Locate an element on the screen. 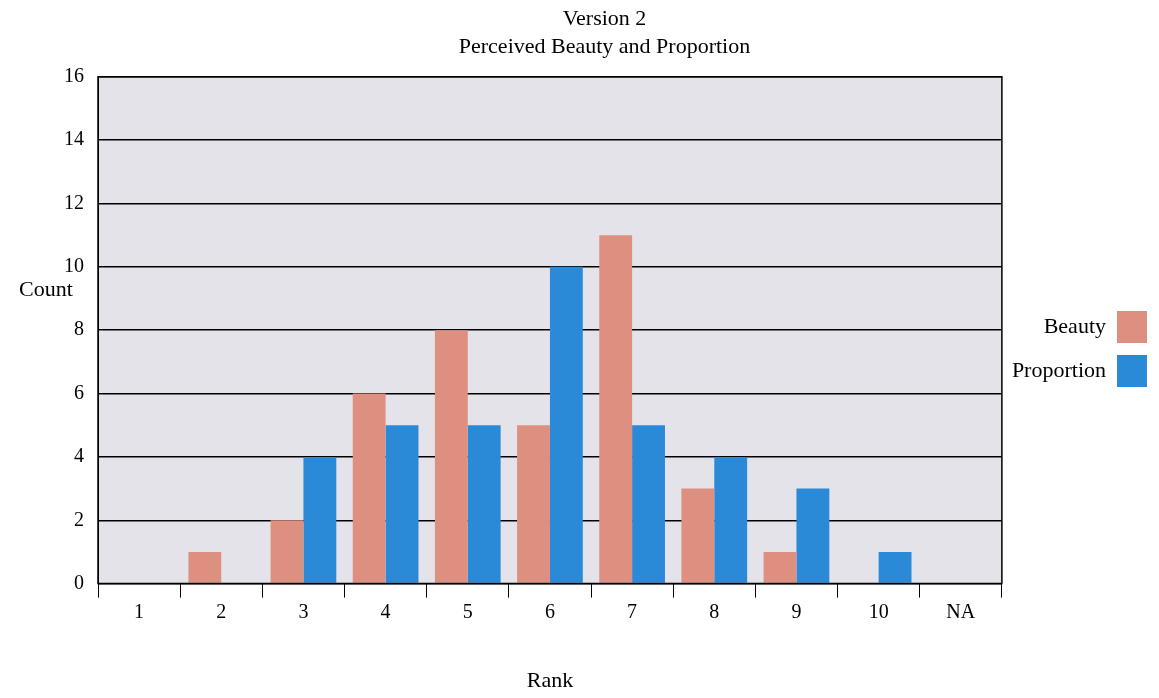 This screenshot has width=1159, height=698. x-tick-label: 8 is located at coordinates (714, 610).